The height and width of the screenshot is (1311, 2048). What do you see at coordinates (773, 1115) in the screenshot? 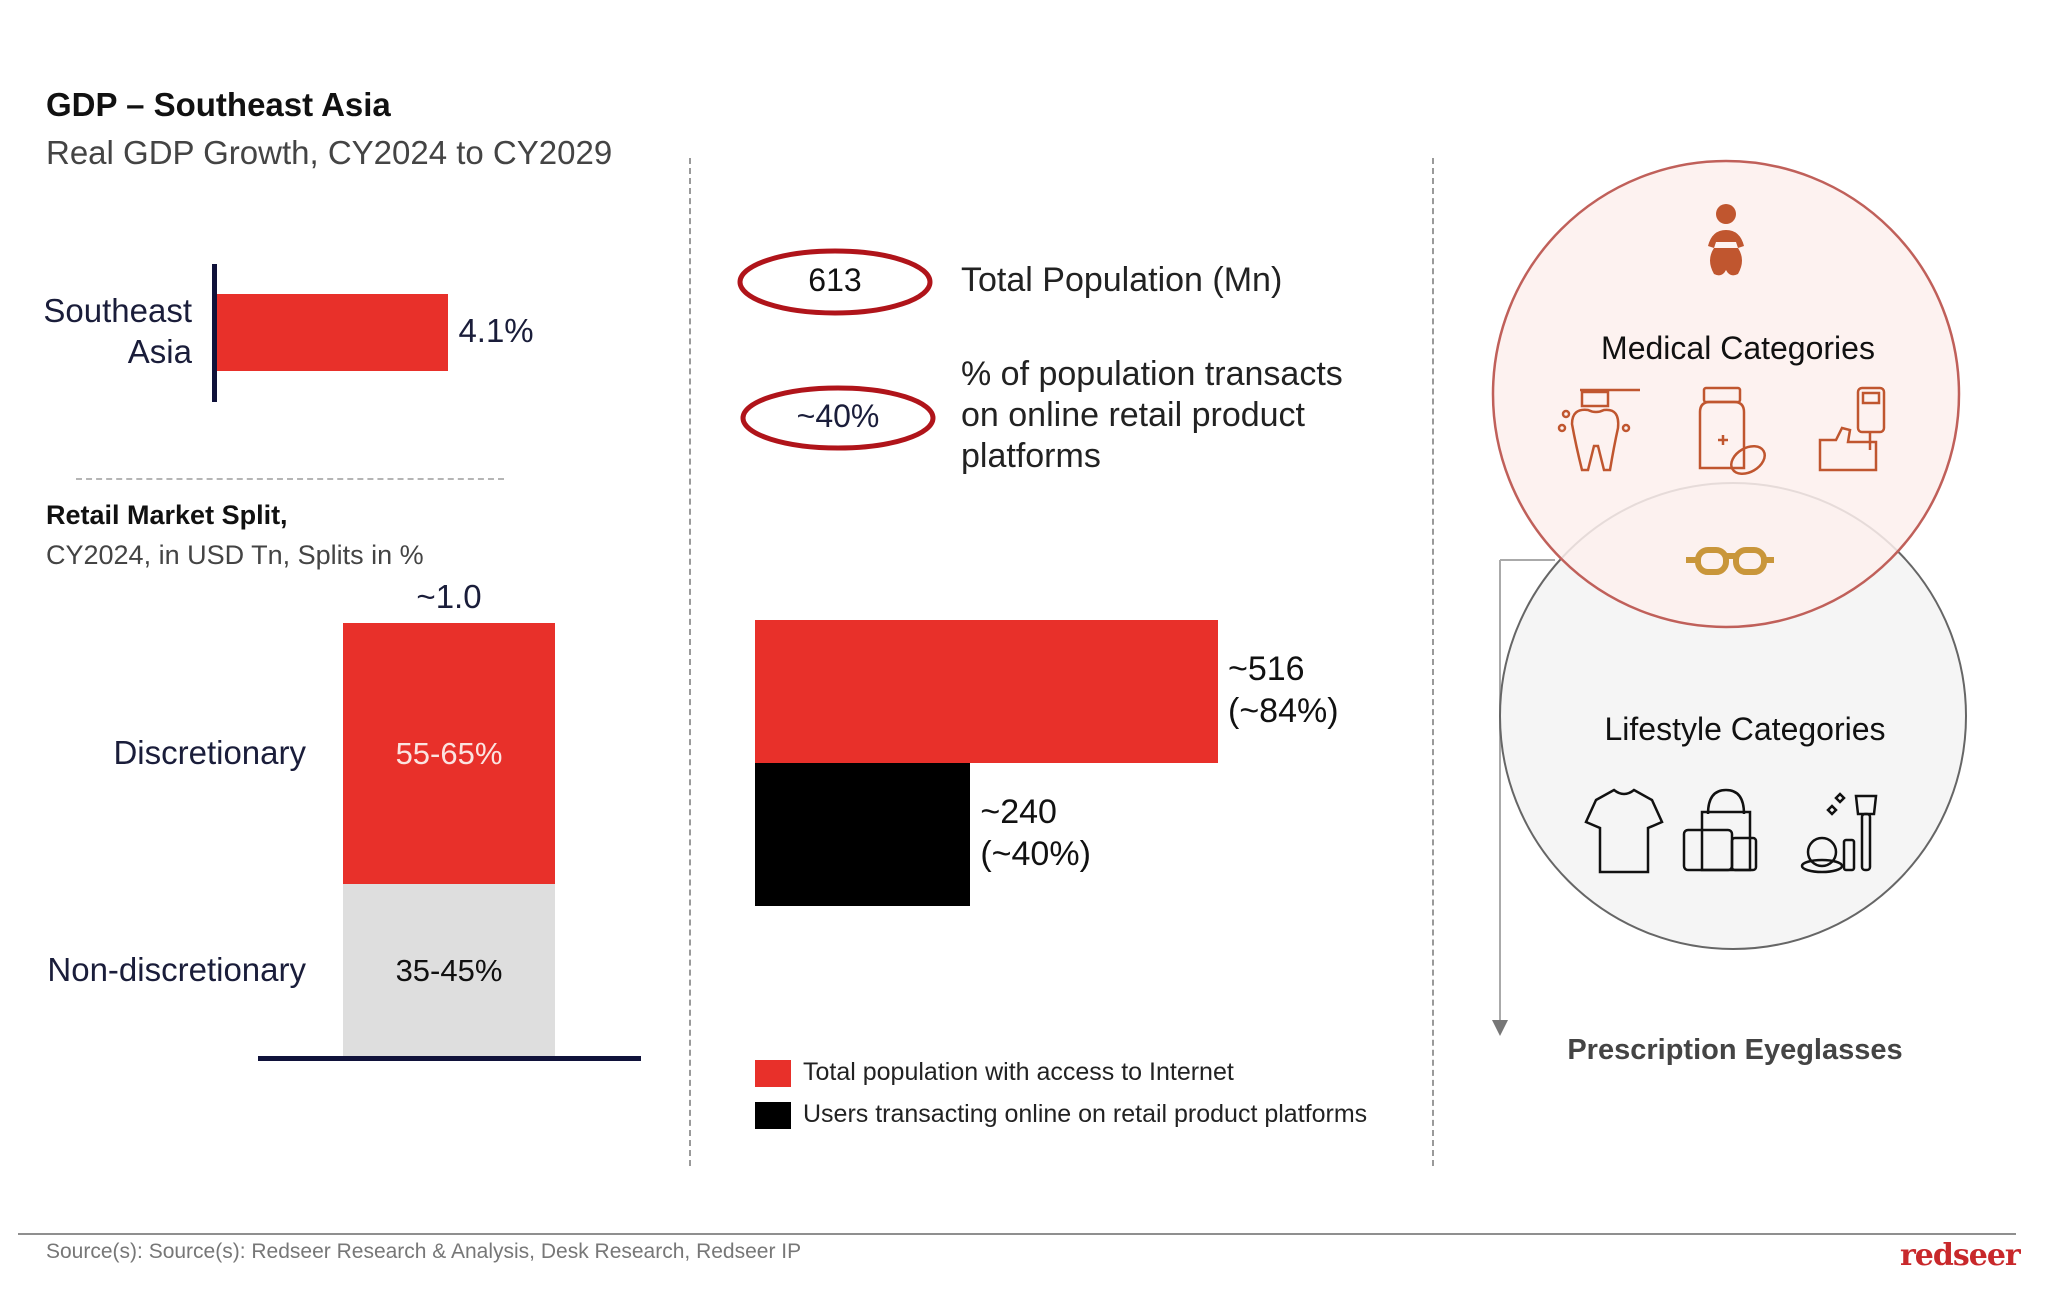
I see `legend-swatch-online-transacting` at bounding box center [773, 1115].